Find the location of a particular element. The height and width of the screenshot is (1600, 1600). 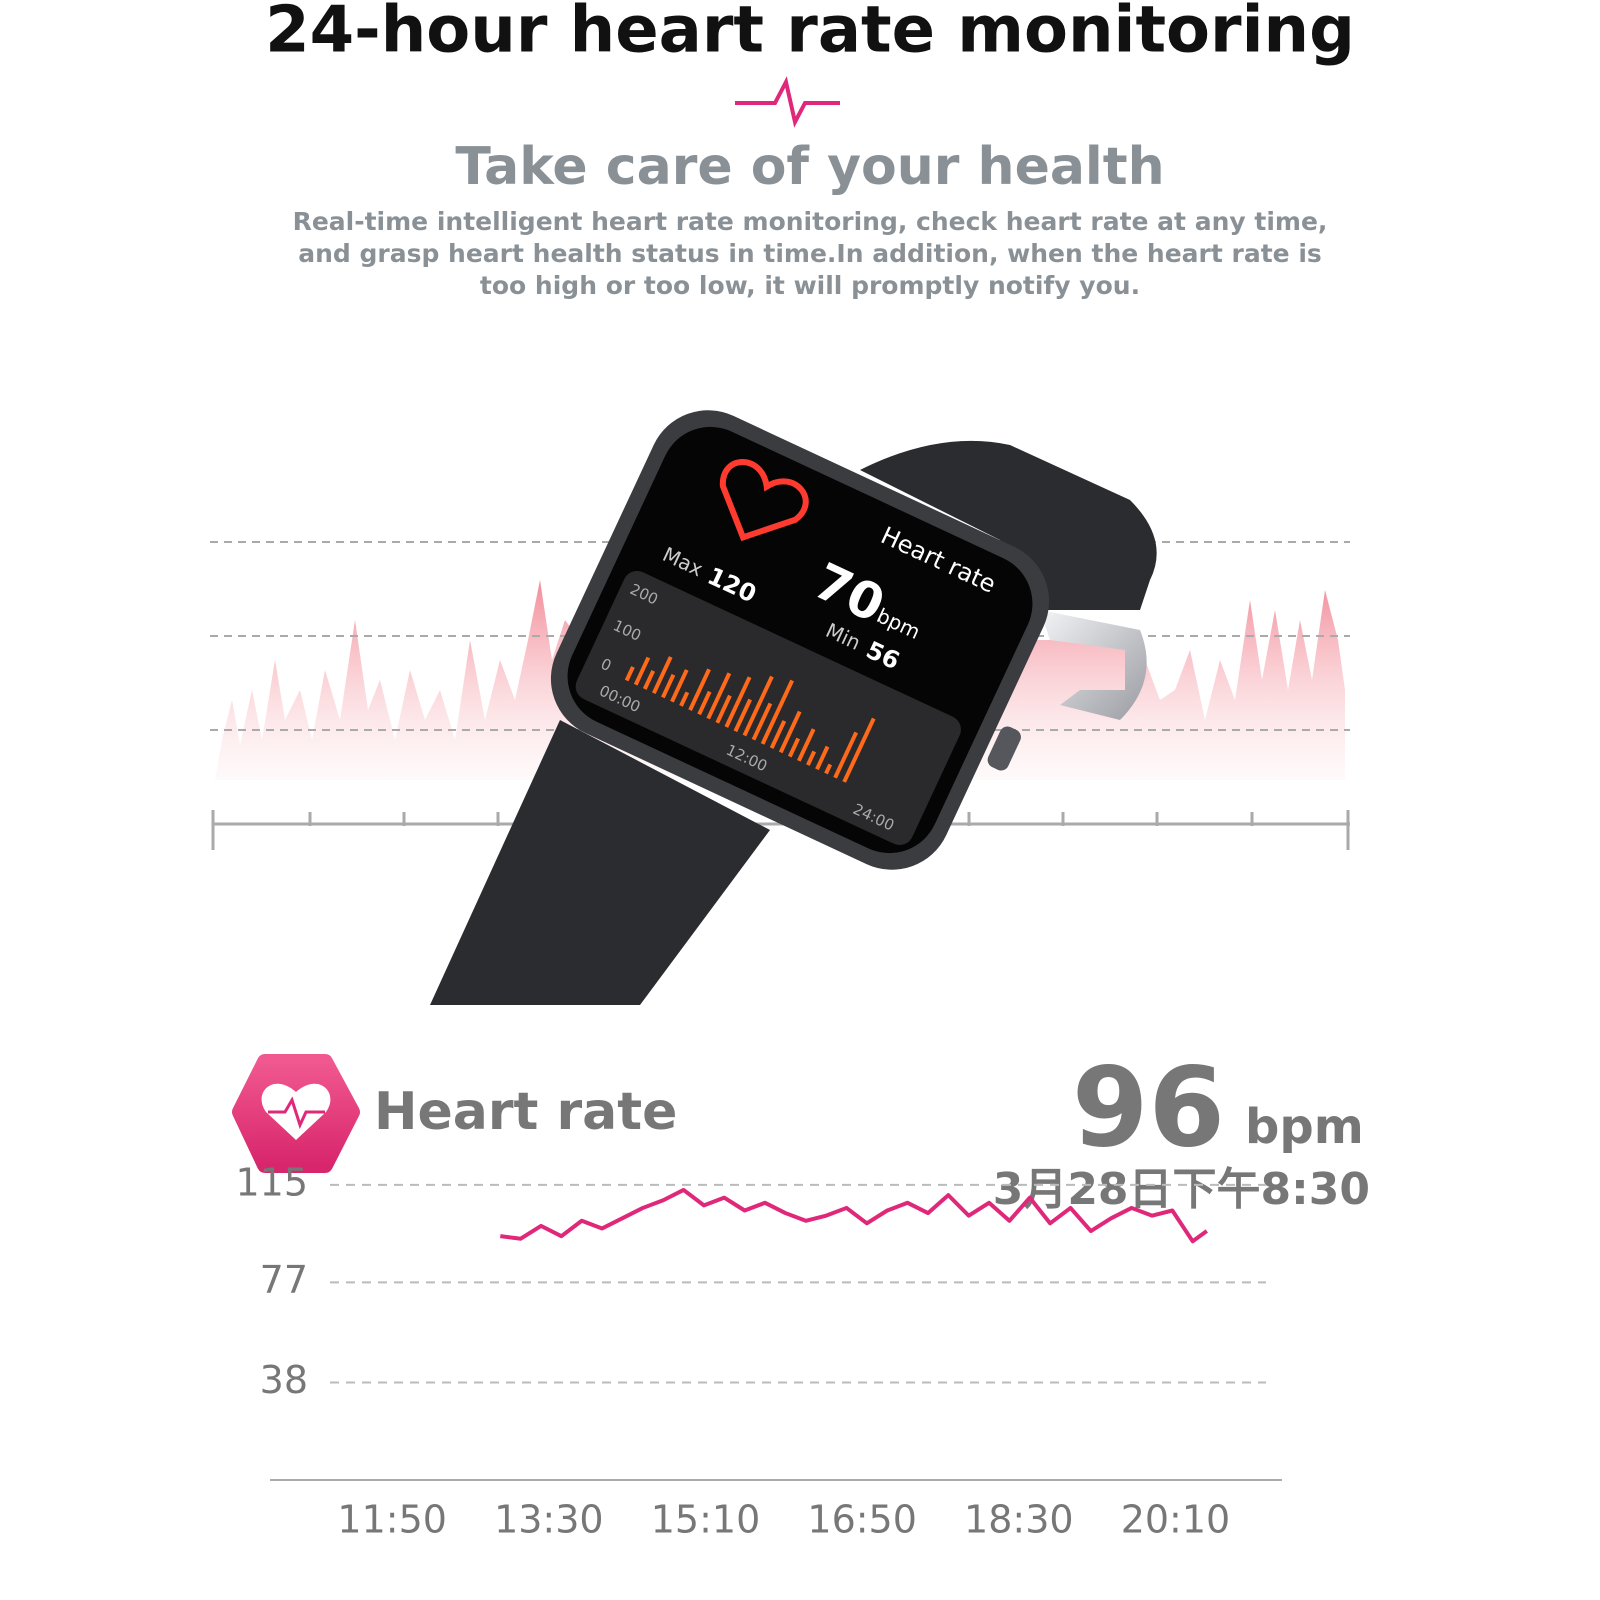

y-tick-label: 115 is located at coordinates (271, 1182).